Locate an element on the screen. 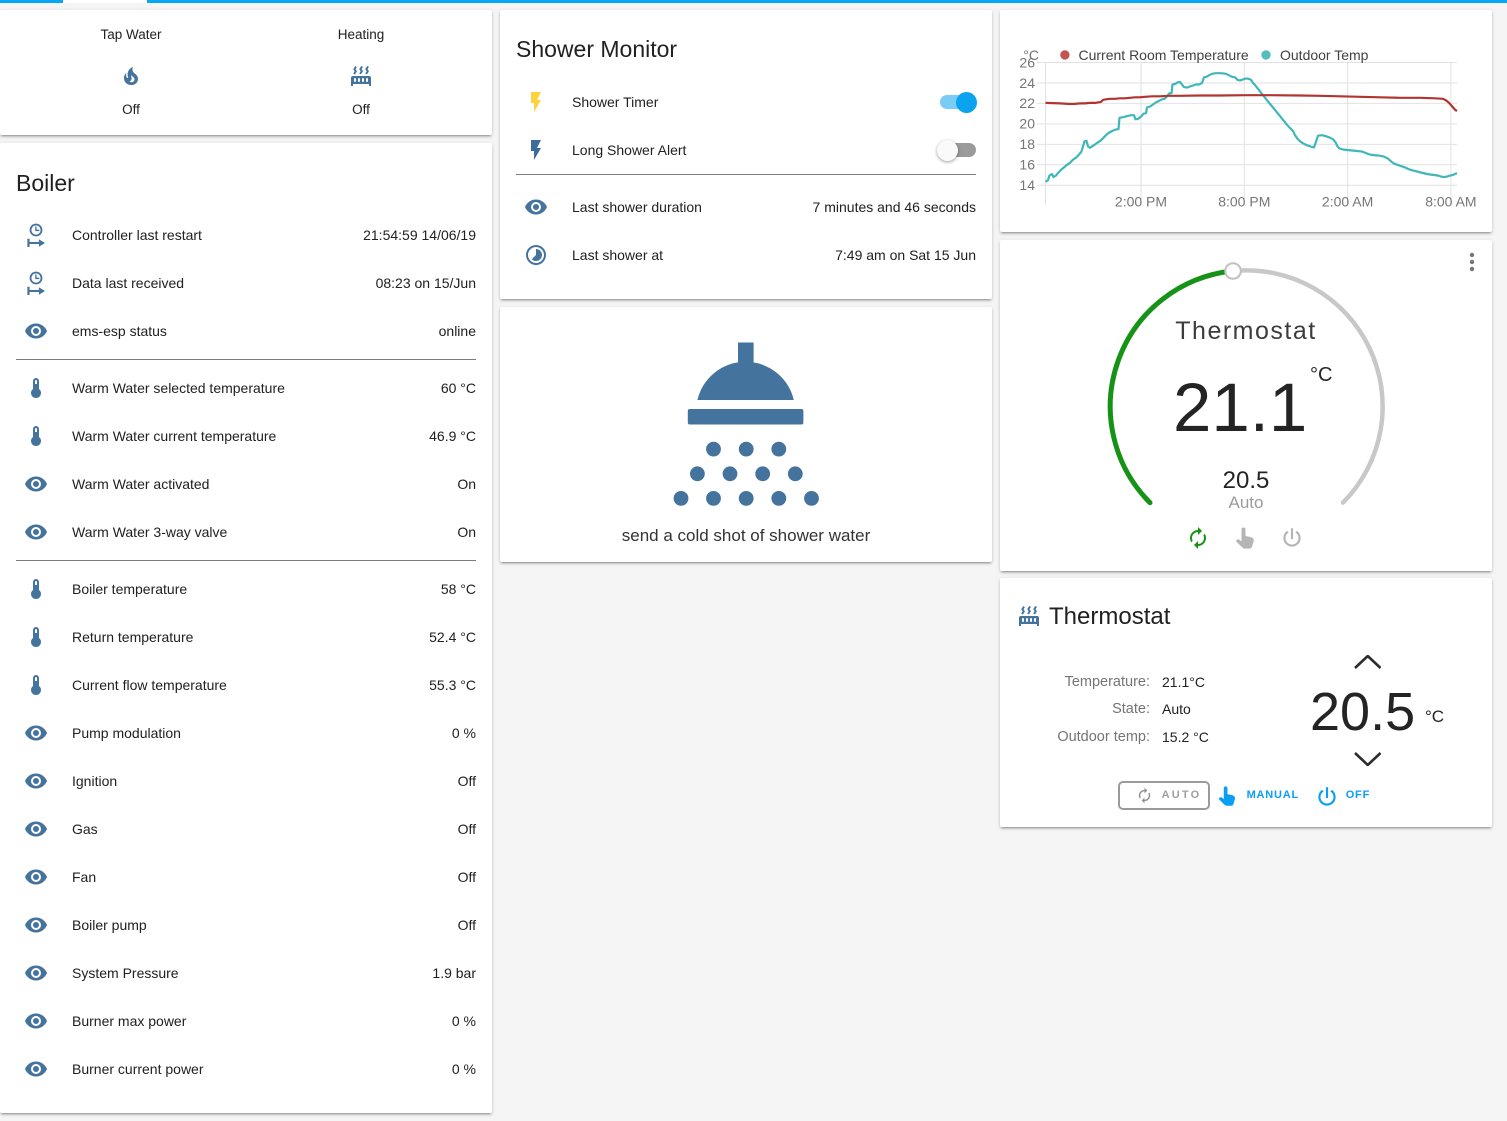 The width and height of the screenshot is (1507, 1121). svg-text: °C is located at coordinates (1031, 55).